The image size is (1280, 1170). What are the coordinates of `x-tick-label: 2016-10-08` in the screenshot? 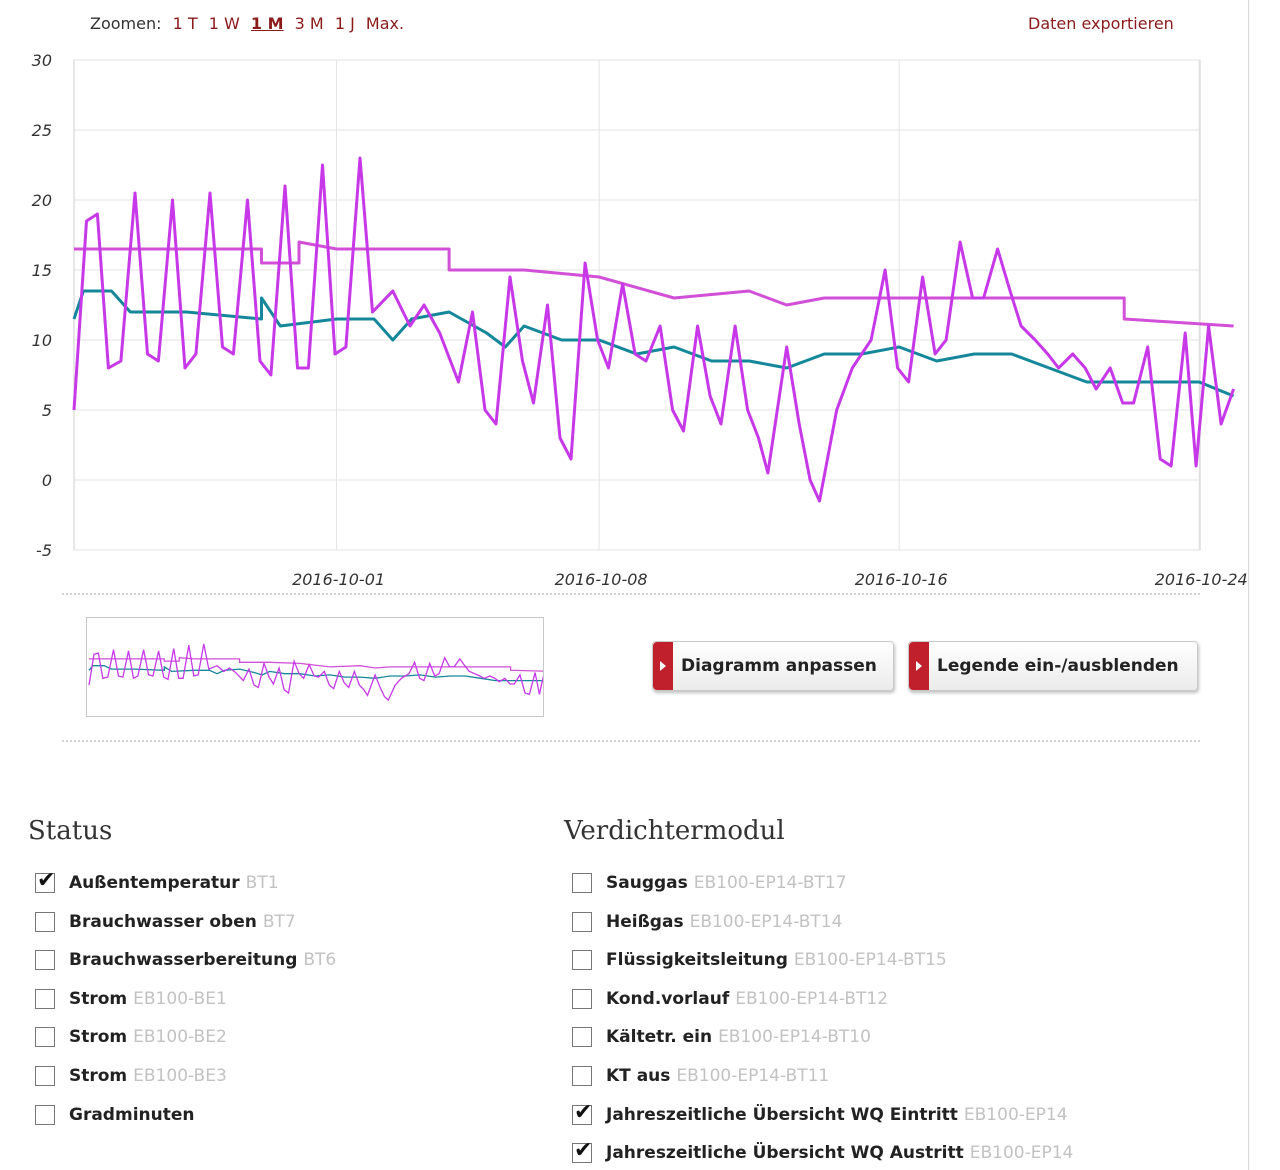 It's located at (601, 577).